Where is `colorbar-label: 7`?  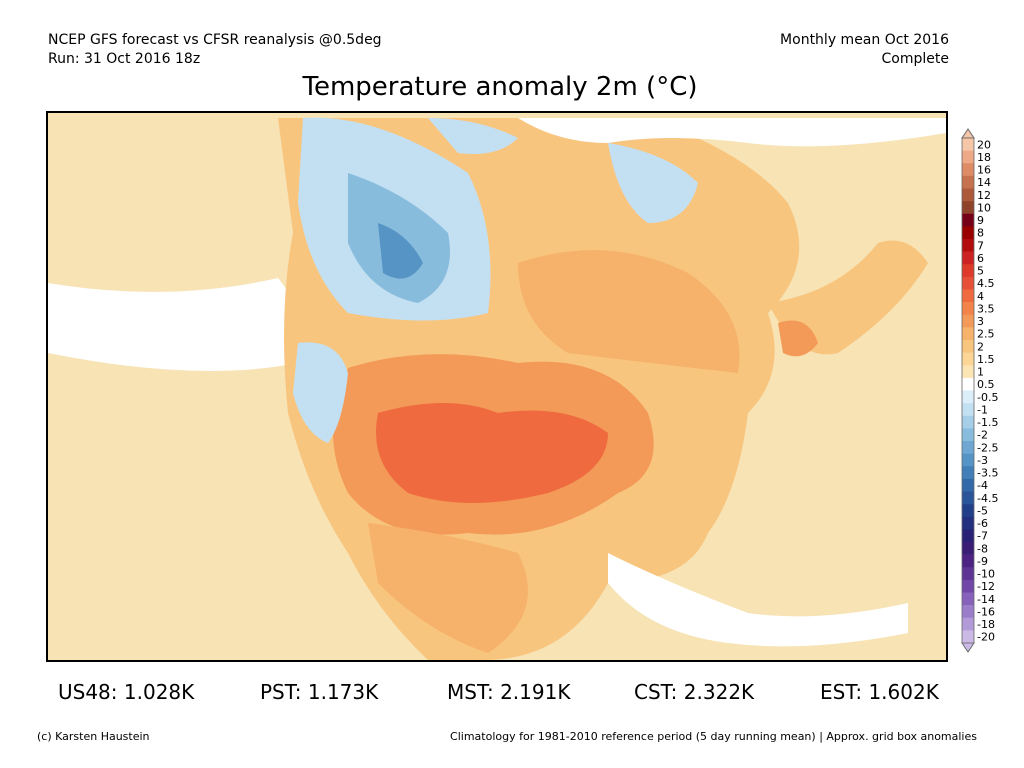 colorbar-label: 7 is located at coordinates (980, 245).